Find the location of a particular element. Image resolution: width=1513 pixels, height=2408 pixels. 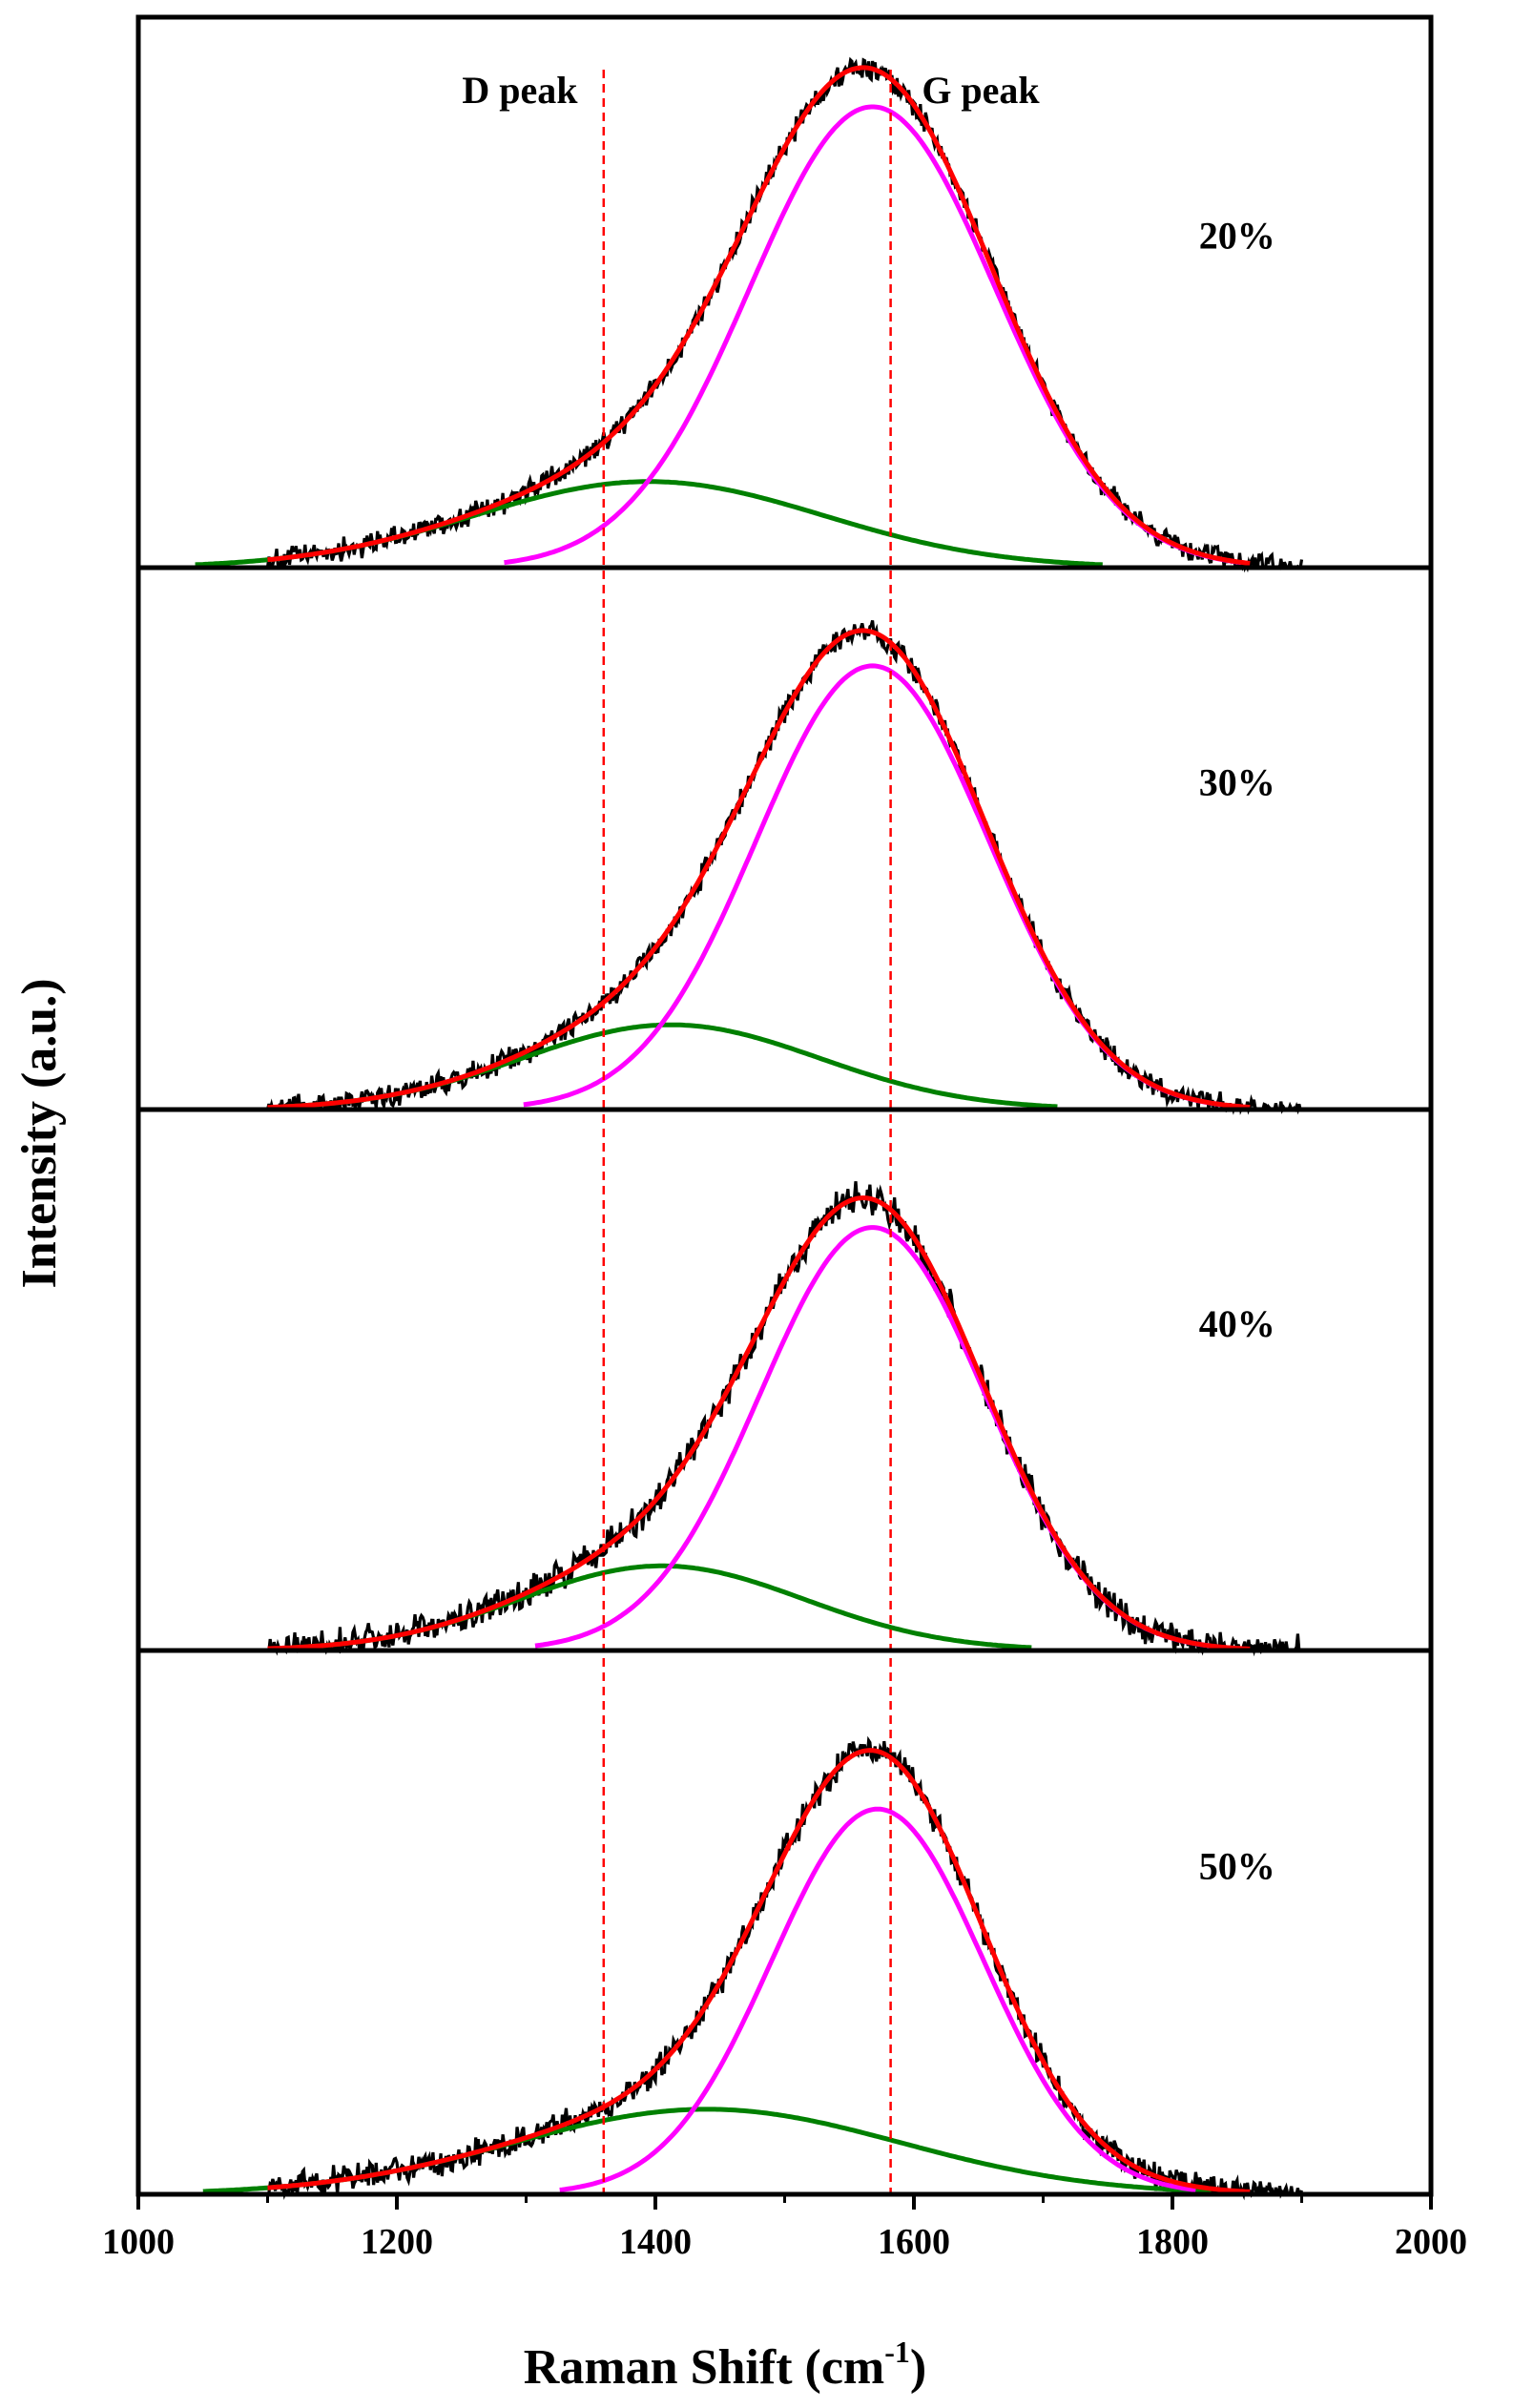

x-axis: 1000 1200 1400 1600 1800 2000 is located at coordinates (785, 2228).